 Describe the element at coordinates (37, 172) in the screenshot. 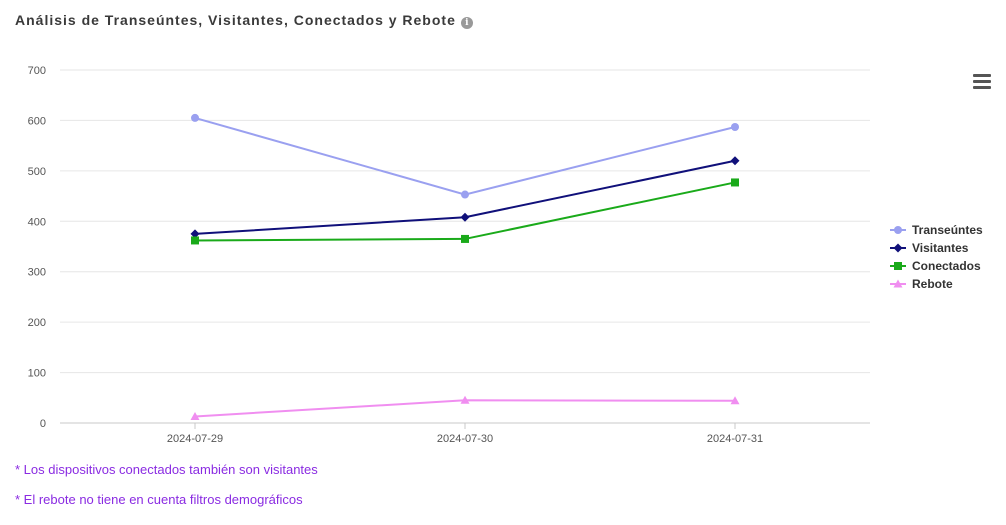

I see `y-tick-label: 500` at that location.